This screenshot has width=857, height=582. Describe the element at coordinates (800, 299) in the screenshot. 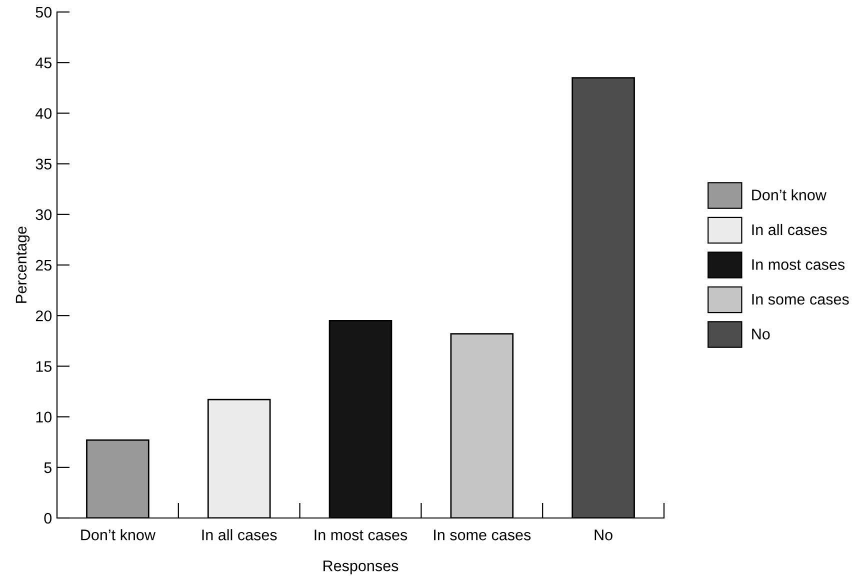

I see `legend-label: In some cases` at that location.